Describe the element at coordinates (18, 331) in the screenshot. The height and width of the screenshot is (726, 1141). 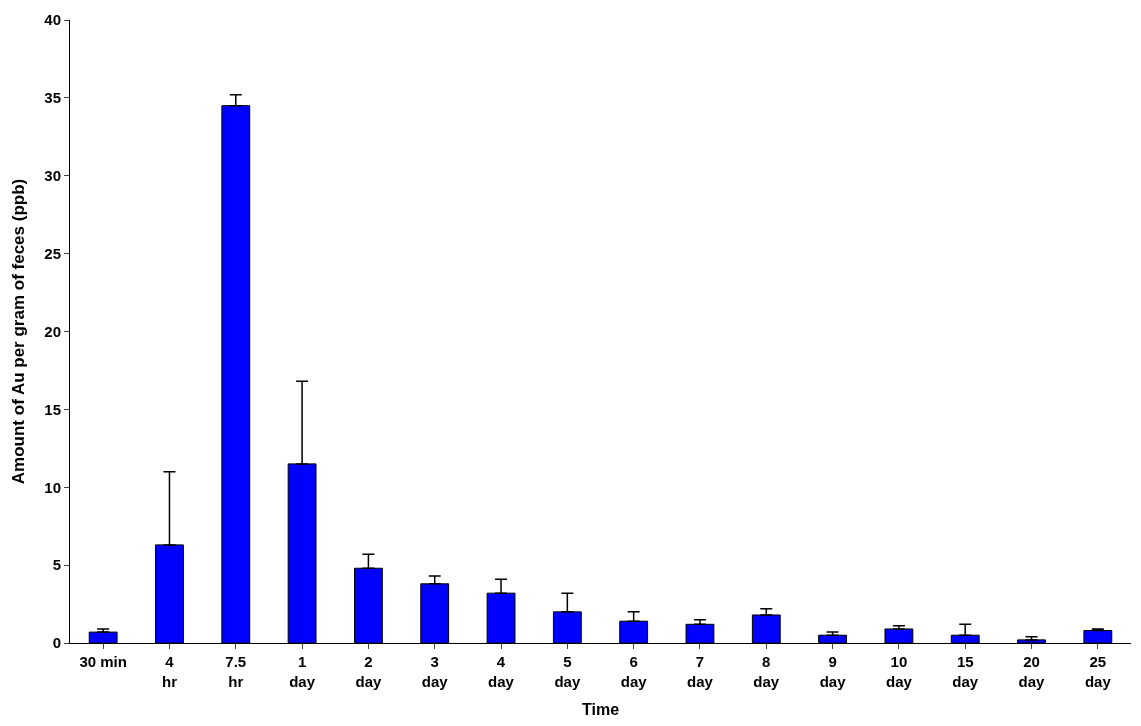
I see `y-axis-title: Amount of Au per gram of feces (ppb)` at that location.